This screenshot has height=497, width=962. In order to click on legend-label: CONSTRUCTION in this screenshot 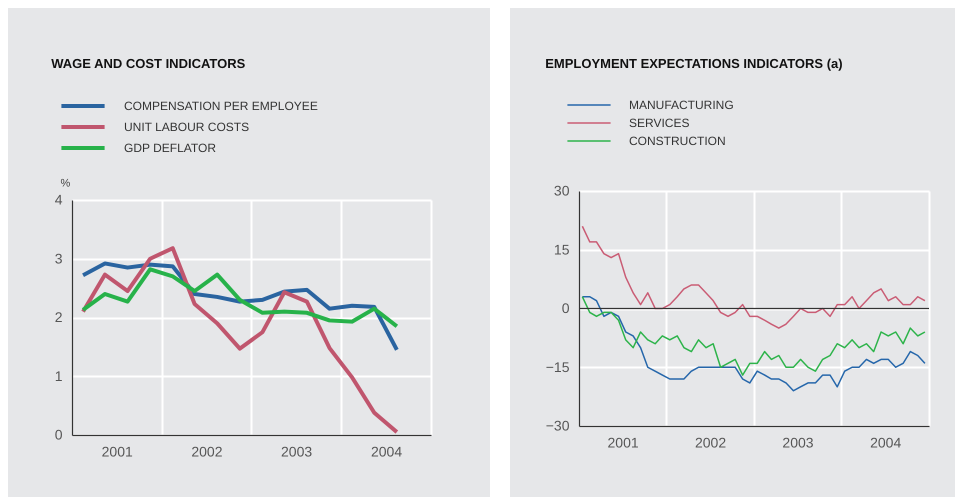, I will do `click(677, 141)`.